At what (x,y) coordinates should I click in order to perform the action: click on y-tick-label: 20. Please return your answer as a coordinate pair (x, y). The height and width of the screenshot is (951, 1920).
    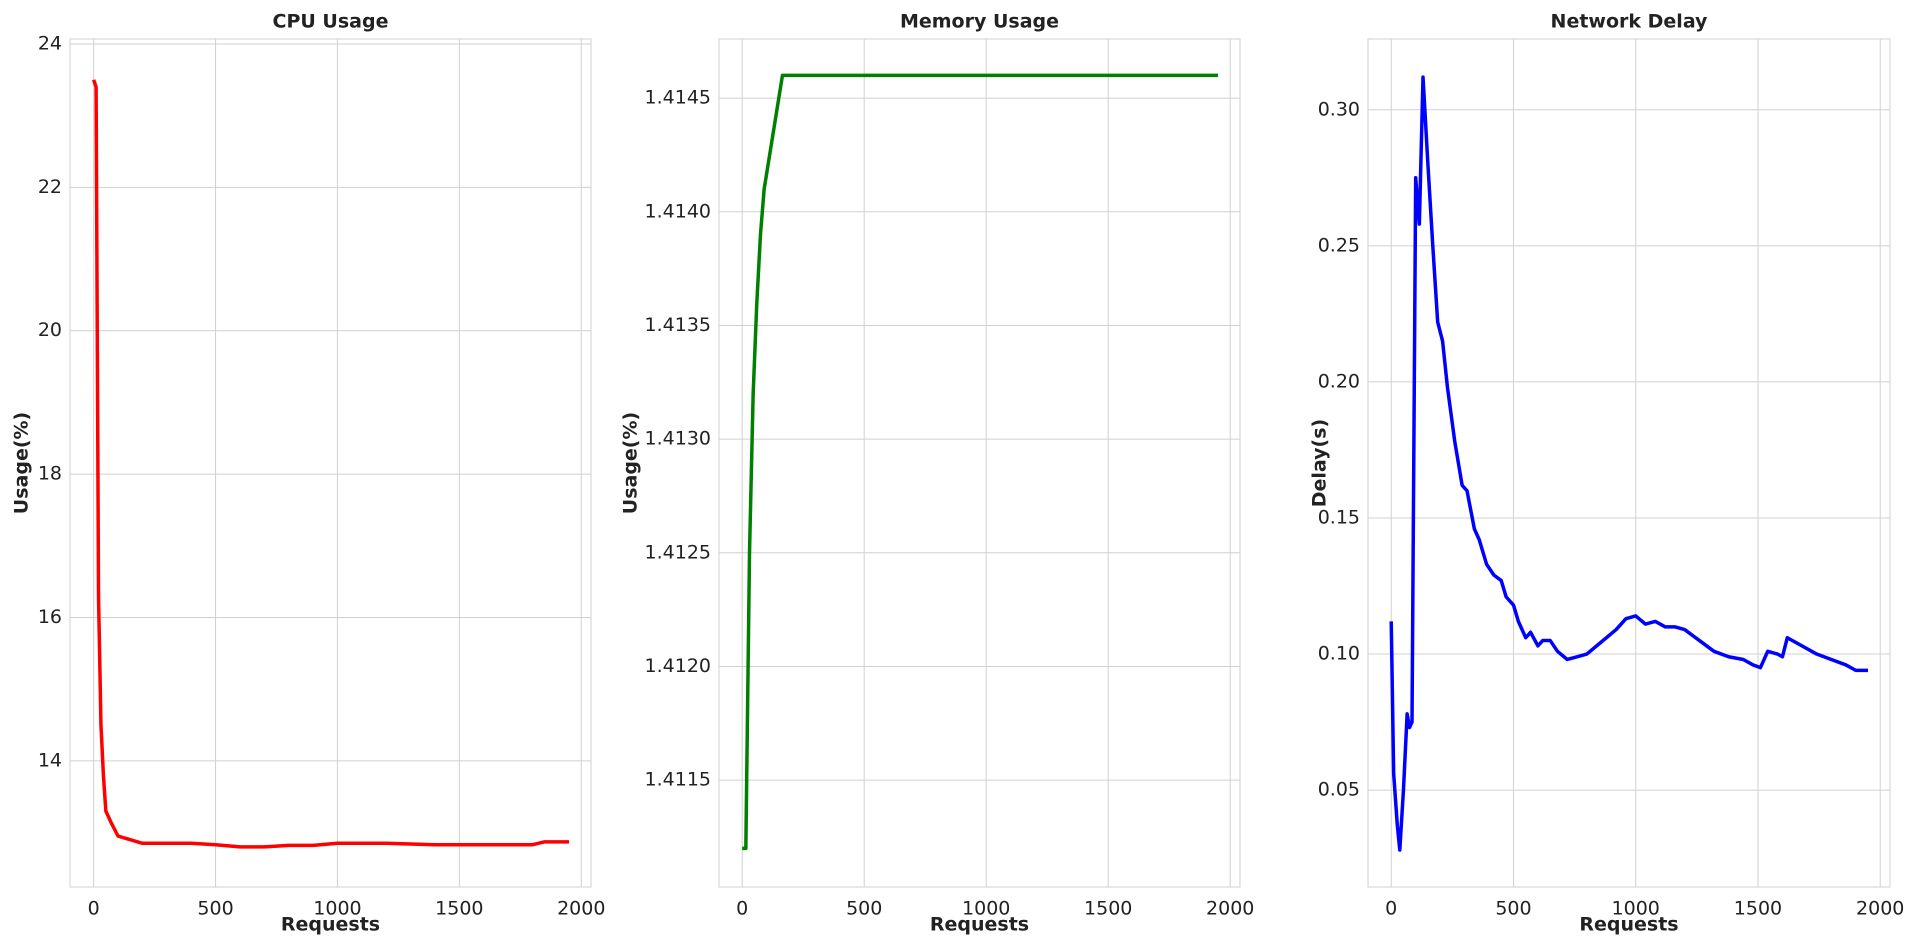
    Looking at the image, I should click on (50, 330).